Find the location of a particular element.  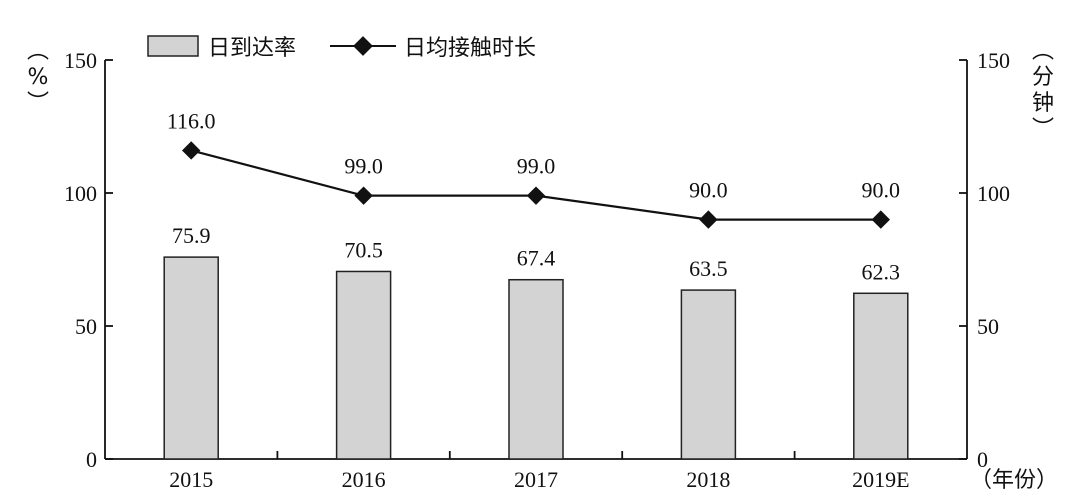

left-tick-label: 0 is located at coordinates (91, 459).